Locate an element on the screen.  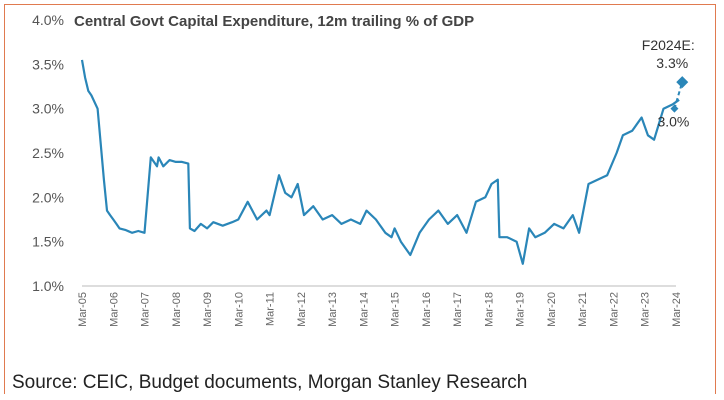
x-tick-label: Mar-14 is located at coordinates (364, 309).